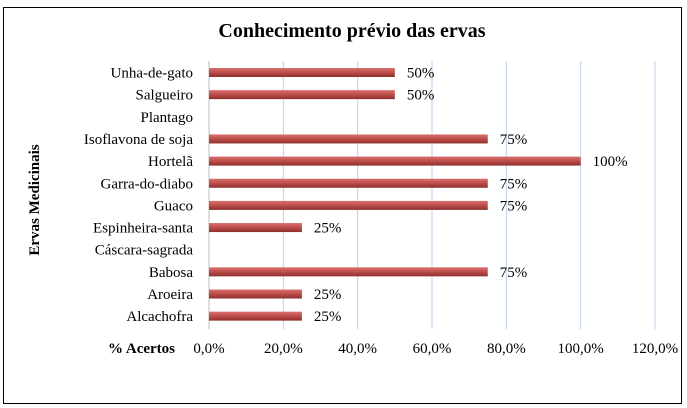 Image resolution: width=687 pixels, height=408 pixels. I want to click on category-label: Isoflavona de soja, so click(138, 140).